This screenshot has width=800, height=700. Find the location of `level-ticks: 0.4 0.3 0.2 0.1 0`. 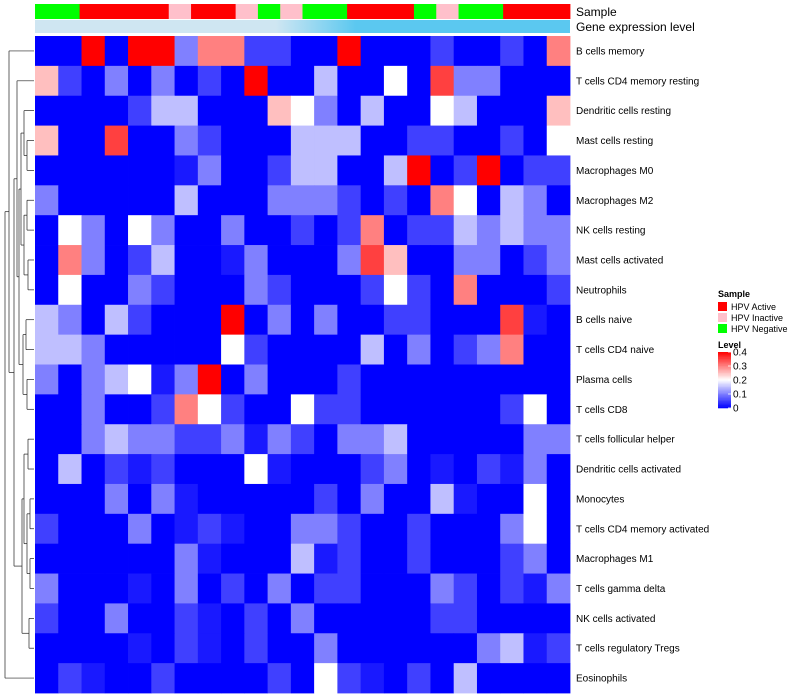

level-ticks: 0.4 0.3 0.2 0.1 0 is located at coordinates (737, 381).